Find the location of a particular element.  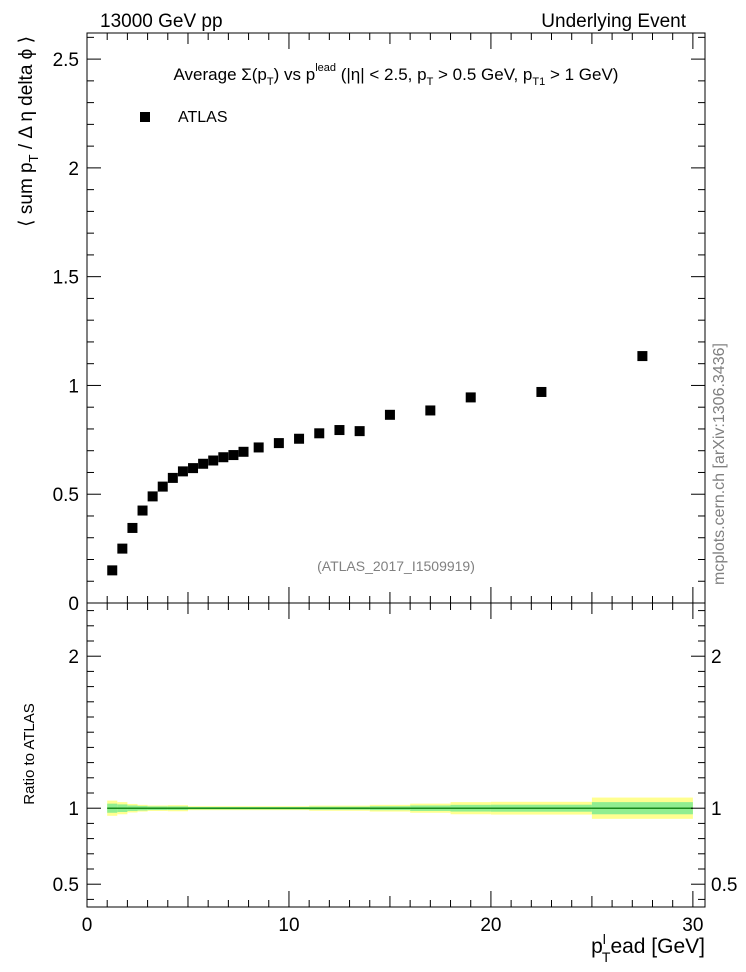

main-y-tick-label: 2 is located at coordinates (73, 169).